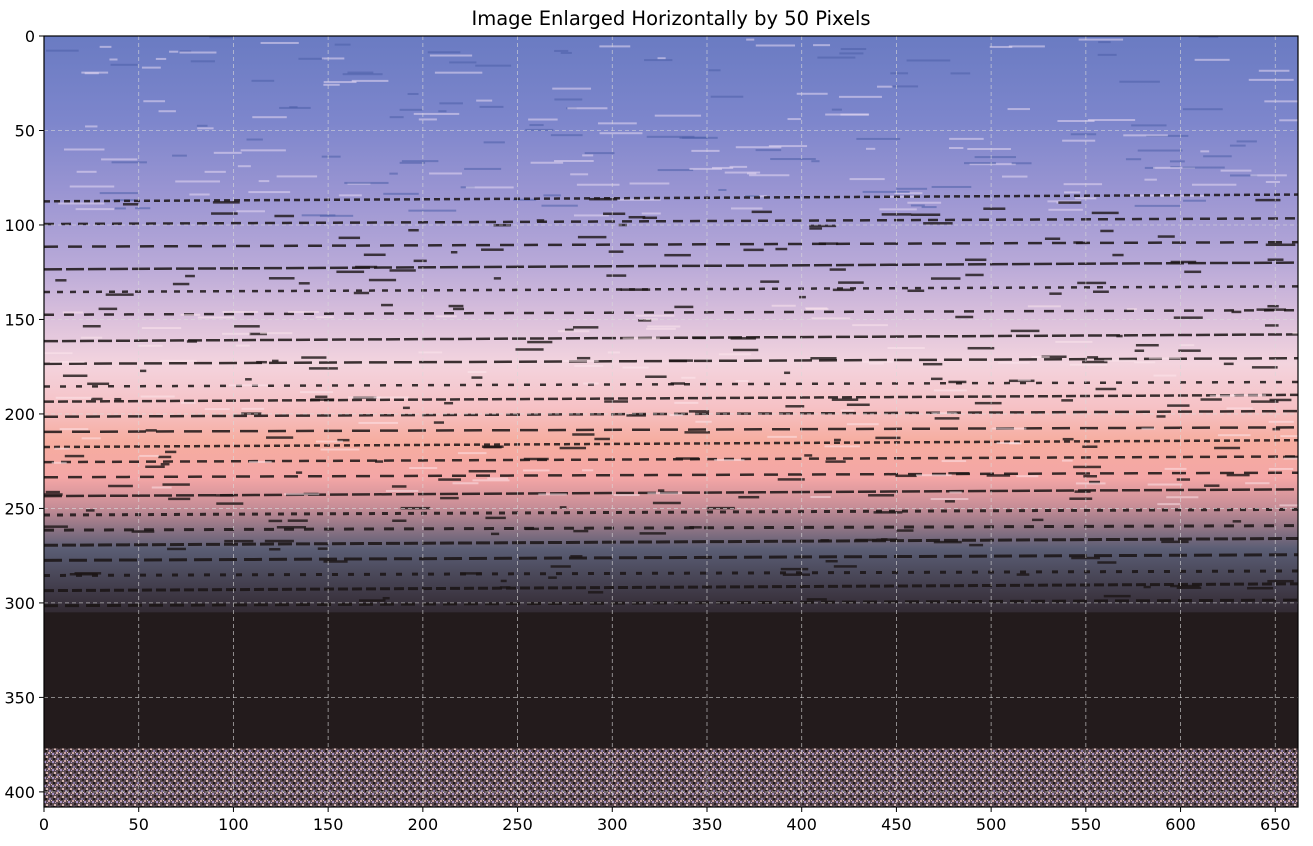  Describe the element at coordinates (612, 824) in the screenshot. I see `x-tick-label: 300` at that location.